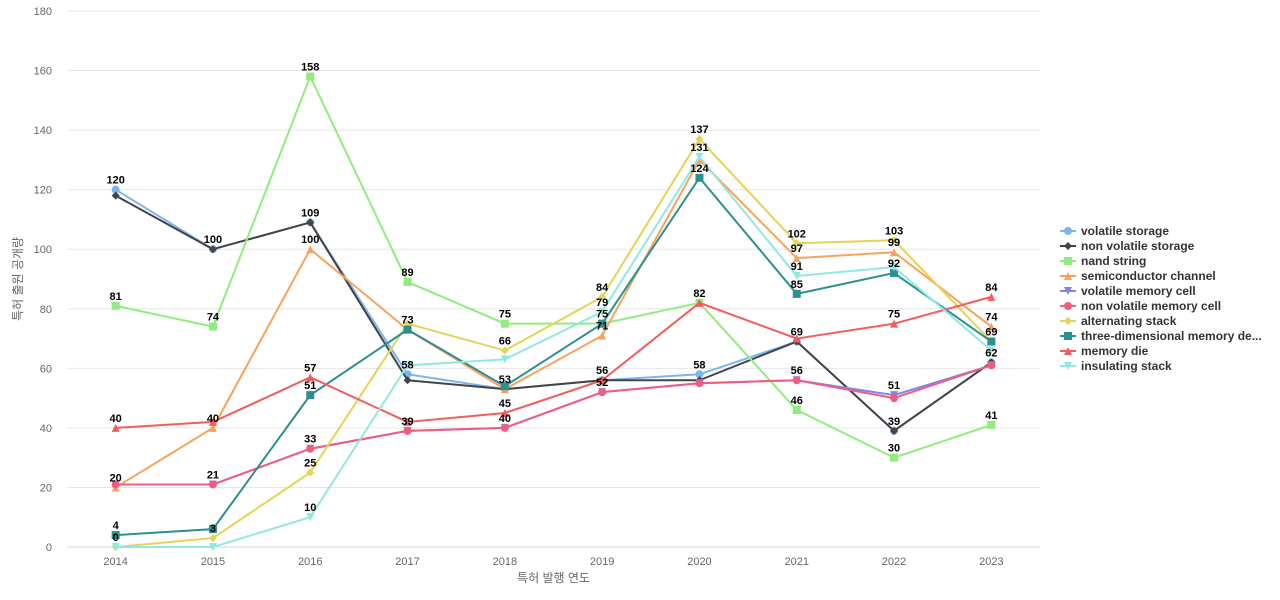  I want to click on legend-item-semiconductor-channel: semiconductor channel, so click(1138, 276).